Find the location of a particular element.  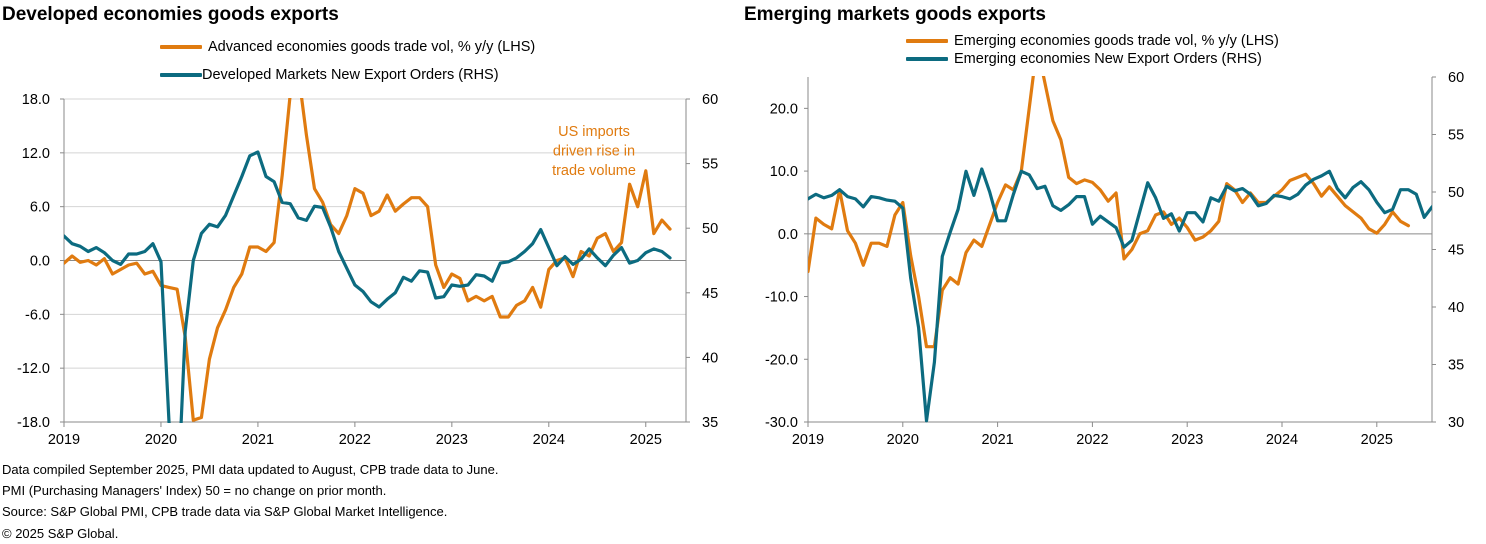

annotation-text: US imports is located at coordinates (594, 132).